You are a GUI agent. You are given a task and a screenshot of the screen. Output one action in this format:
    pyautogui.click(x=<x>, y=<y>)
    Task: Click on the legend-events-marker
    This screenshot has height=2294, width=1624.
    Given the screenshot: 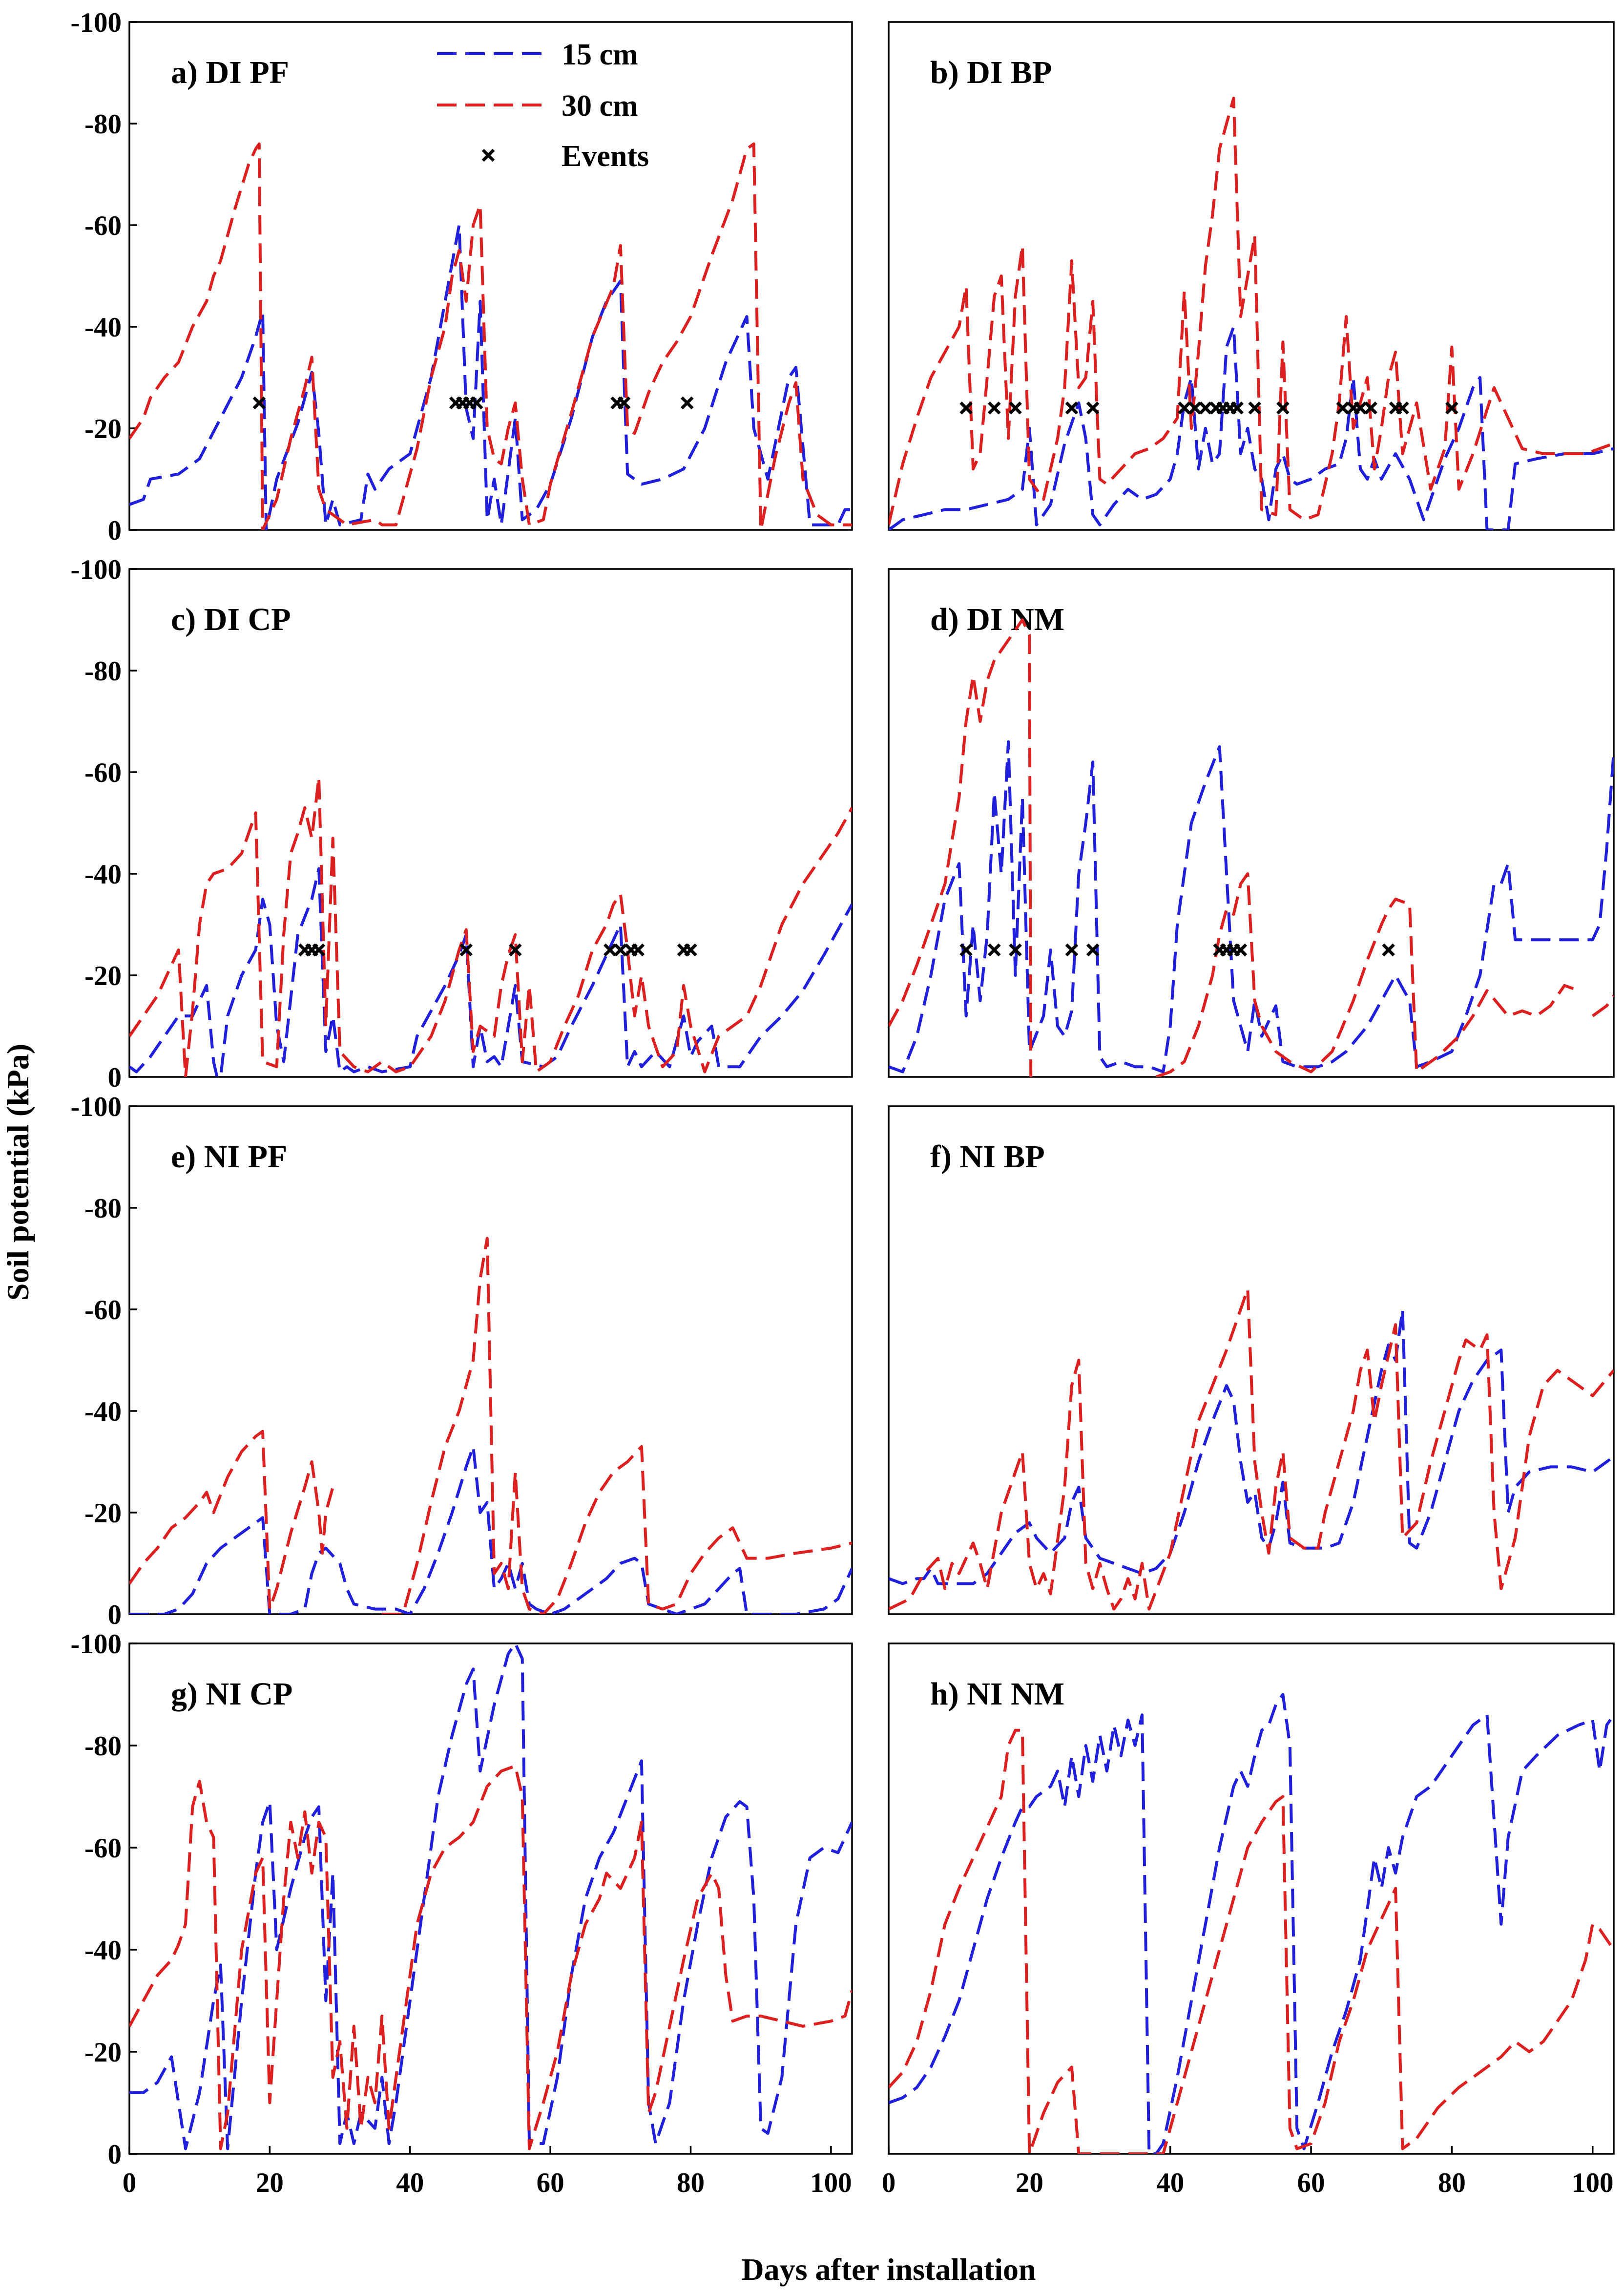 What is the action you would take?
    pyautogui.click(x=488, y=155)
    